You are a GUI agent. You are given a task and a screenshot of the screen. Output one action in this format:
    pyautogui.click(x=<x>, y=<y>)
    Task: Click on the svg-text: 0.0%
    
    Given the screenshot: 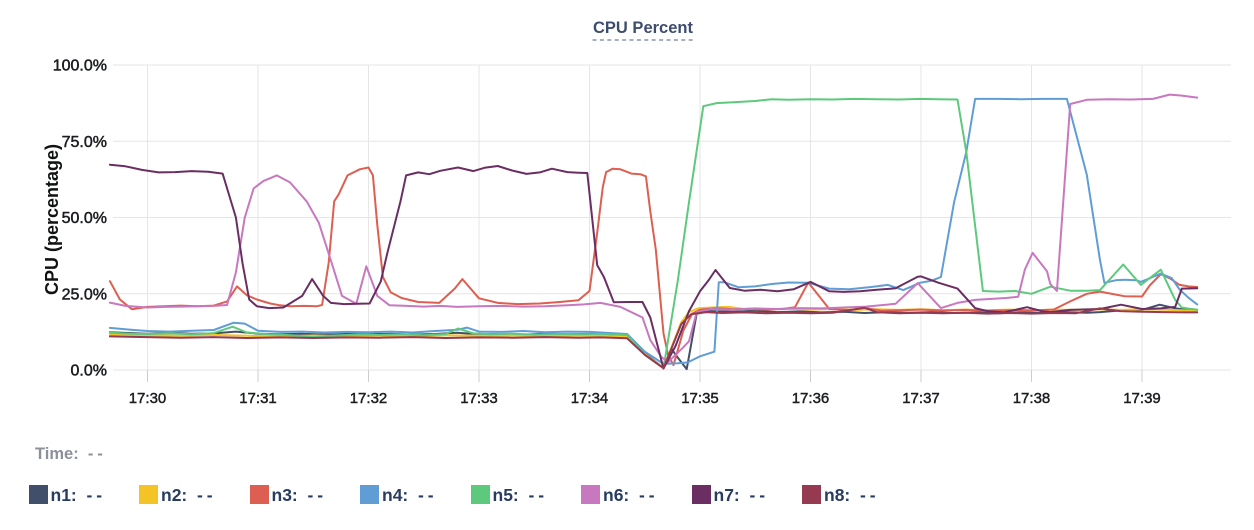 What is the action you would take?
    pyautogui.click(x=89, y=371)
    